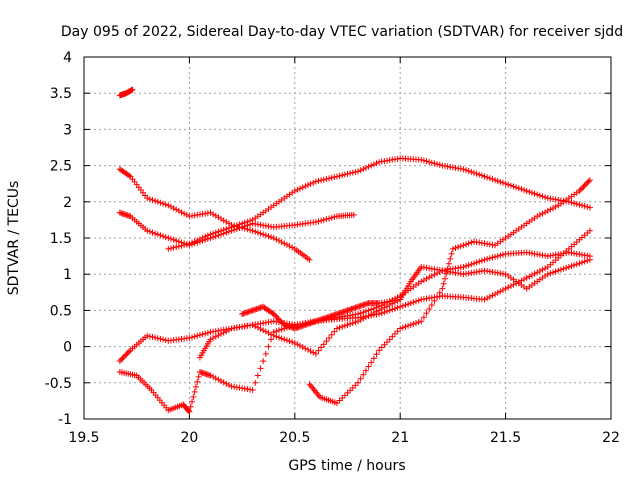 The width and height of the screenshot is (640, 480). What do you see at coordinates (67, 58) in the screenshot?
I see `y-tick-label: 4` at bounding box center [67, 58].